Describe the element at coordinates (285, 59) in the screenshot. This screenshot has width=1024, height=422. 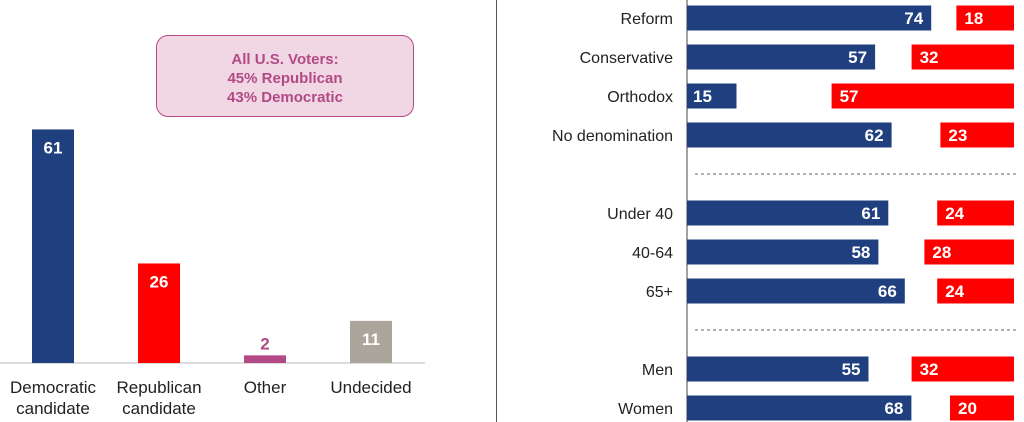
I see `callout-line-1: All U.S. Voters:` at that location.